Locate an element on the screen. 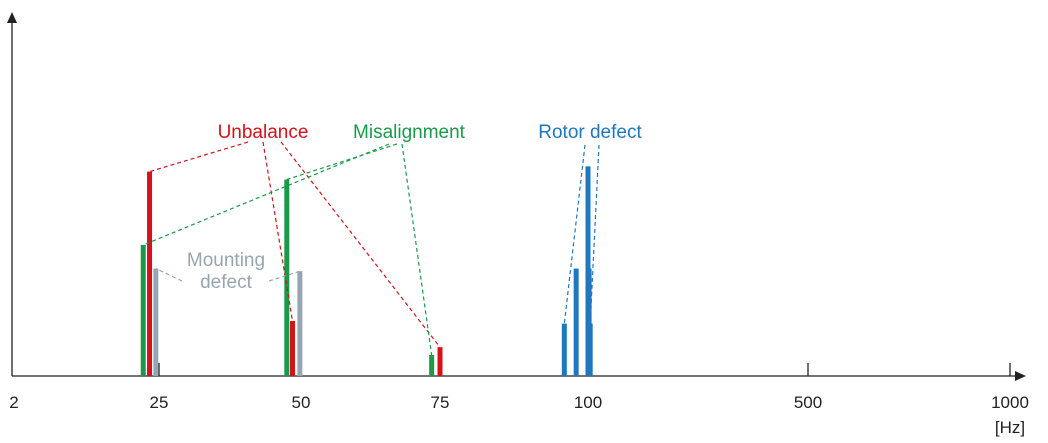  callout-label: Mounting defect is located at coordinates (226, 271).